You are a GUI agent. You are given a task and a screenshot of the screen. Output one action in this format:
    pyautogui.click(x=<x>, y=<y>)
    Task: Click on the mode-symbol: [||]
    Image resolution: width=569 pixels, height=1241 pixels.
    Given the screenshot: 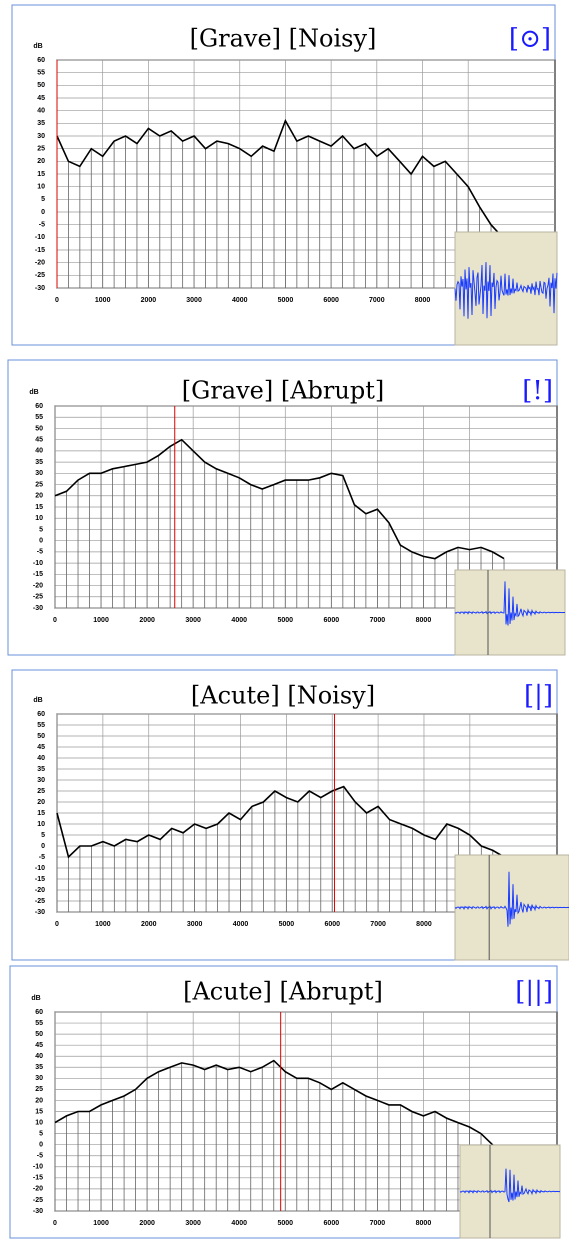 What is the action you would take?
    pyautogui.click(x=534, y=992)
    